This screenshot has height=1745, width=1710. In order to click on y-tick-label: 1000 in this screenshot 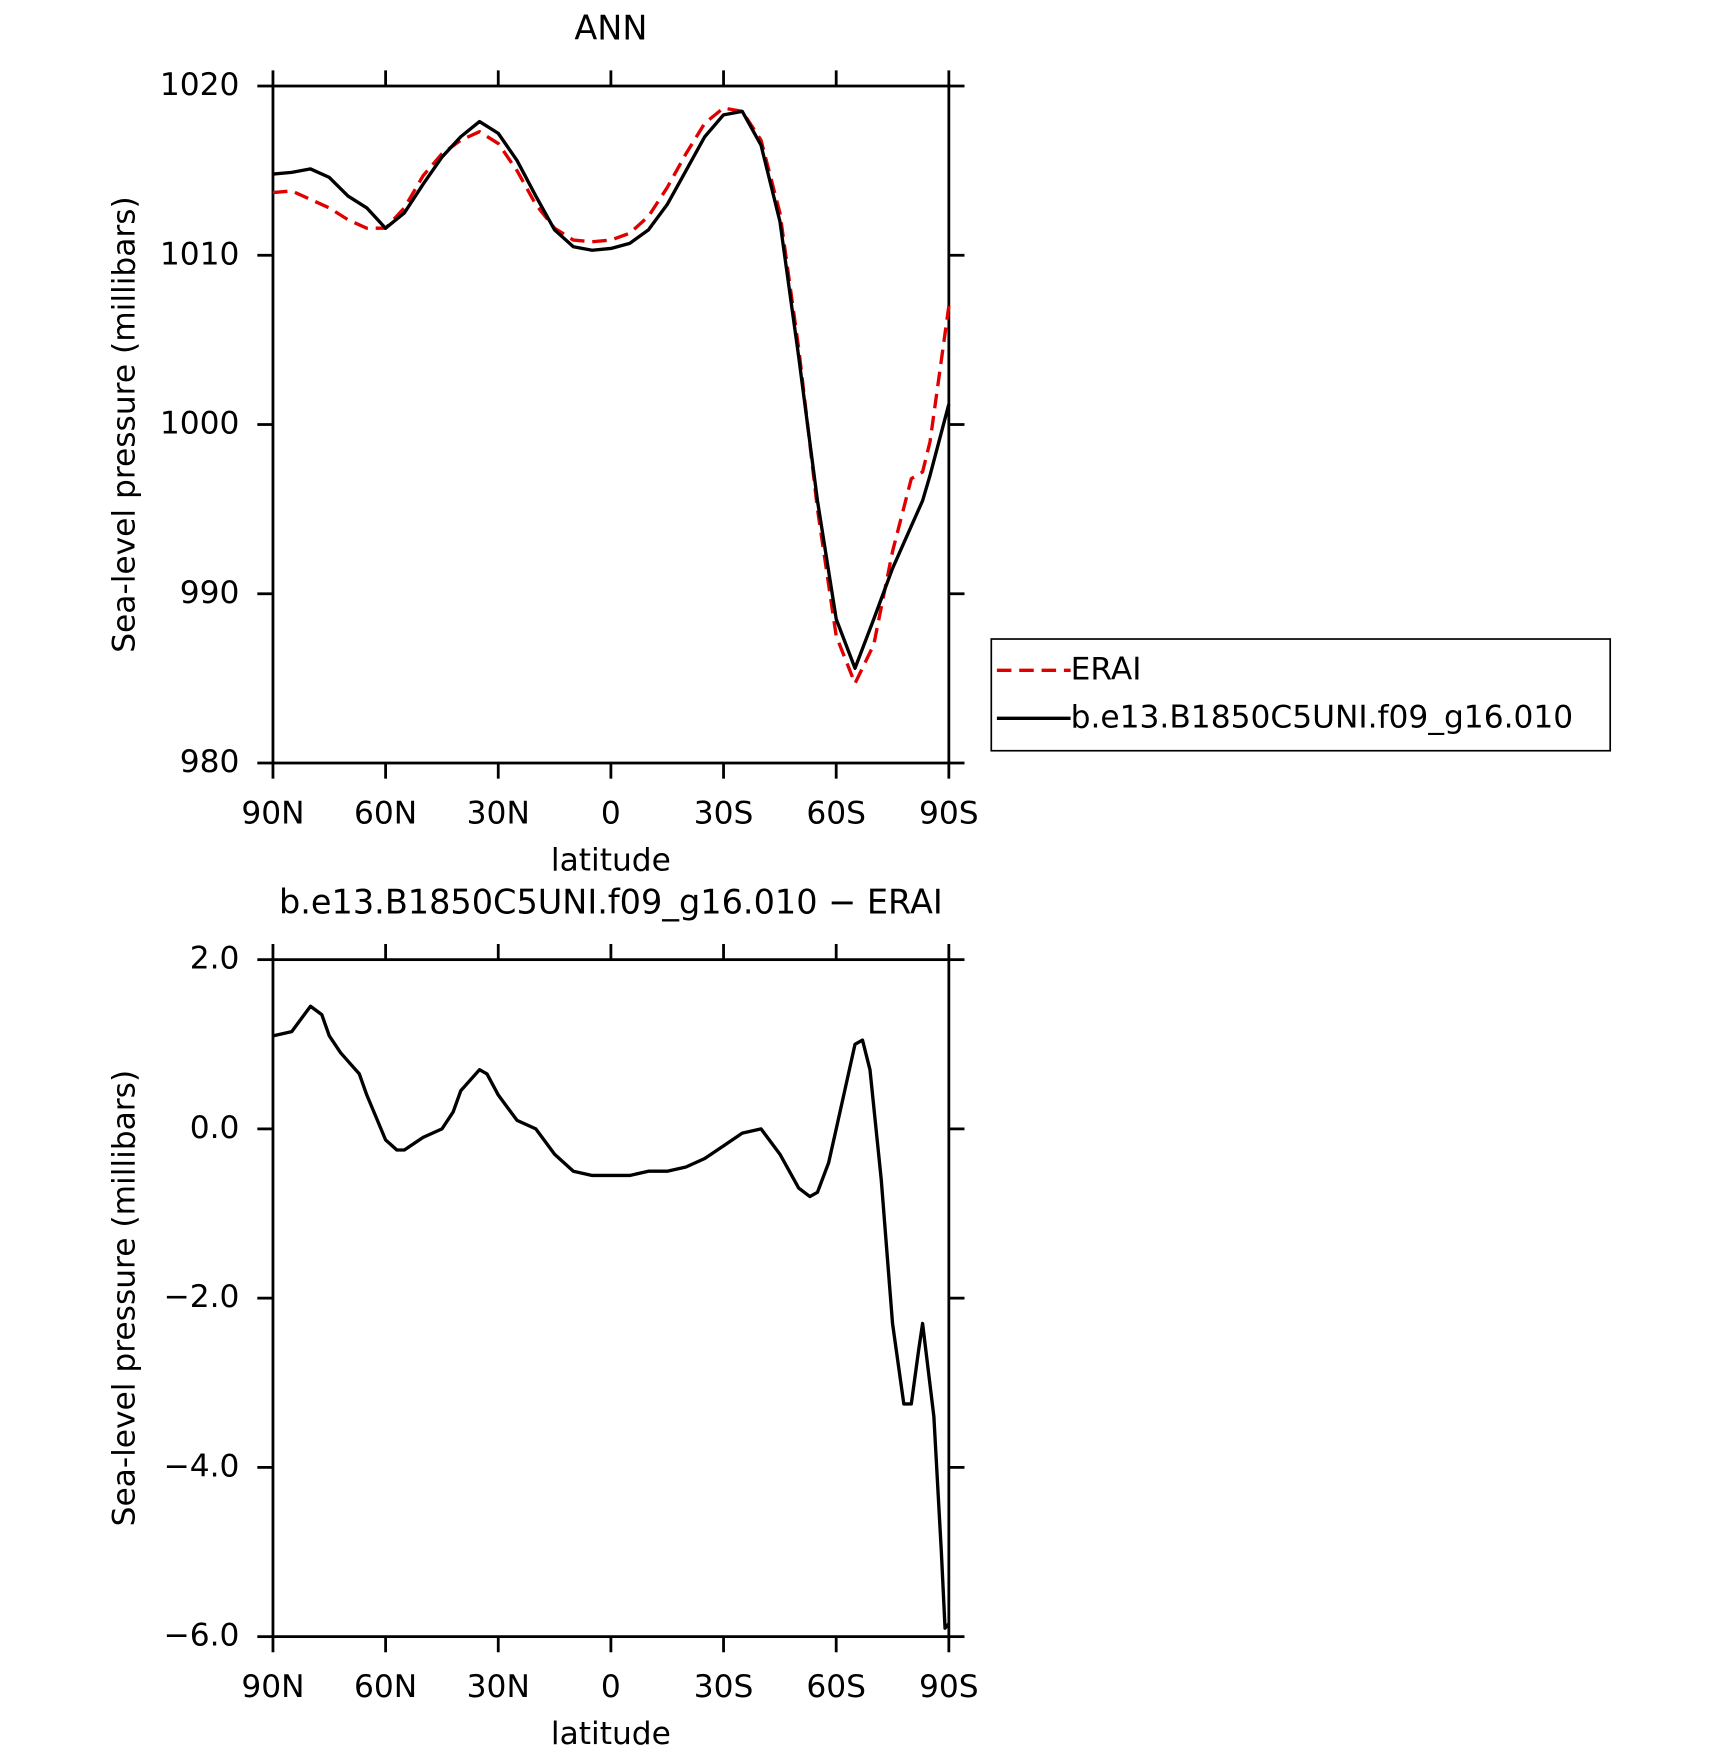, I will do `click(200, 424)`.